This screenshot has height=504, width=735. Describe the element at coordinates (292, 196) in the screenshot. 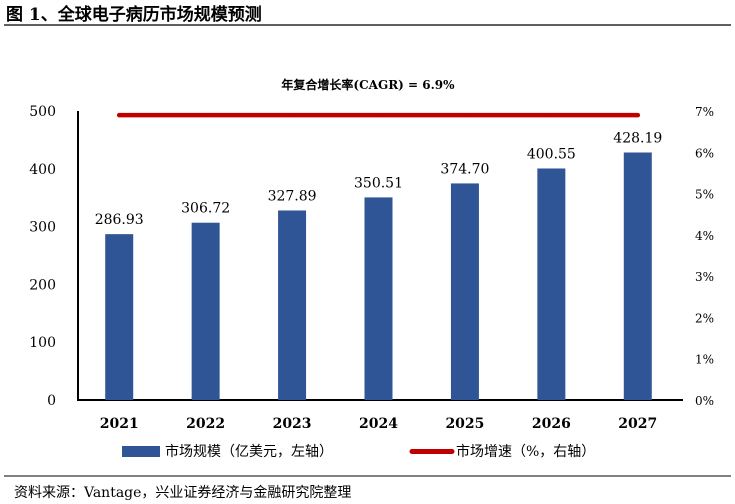

I see `bar-data-label: 327.89` at that location.